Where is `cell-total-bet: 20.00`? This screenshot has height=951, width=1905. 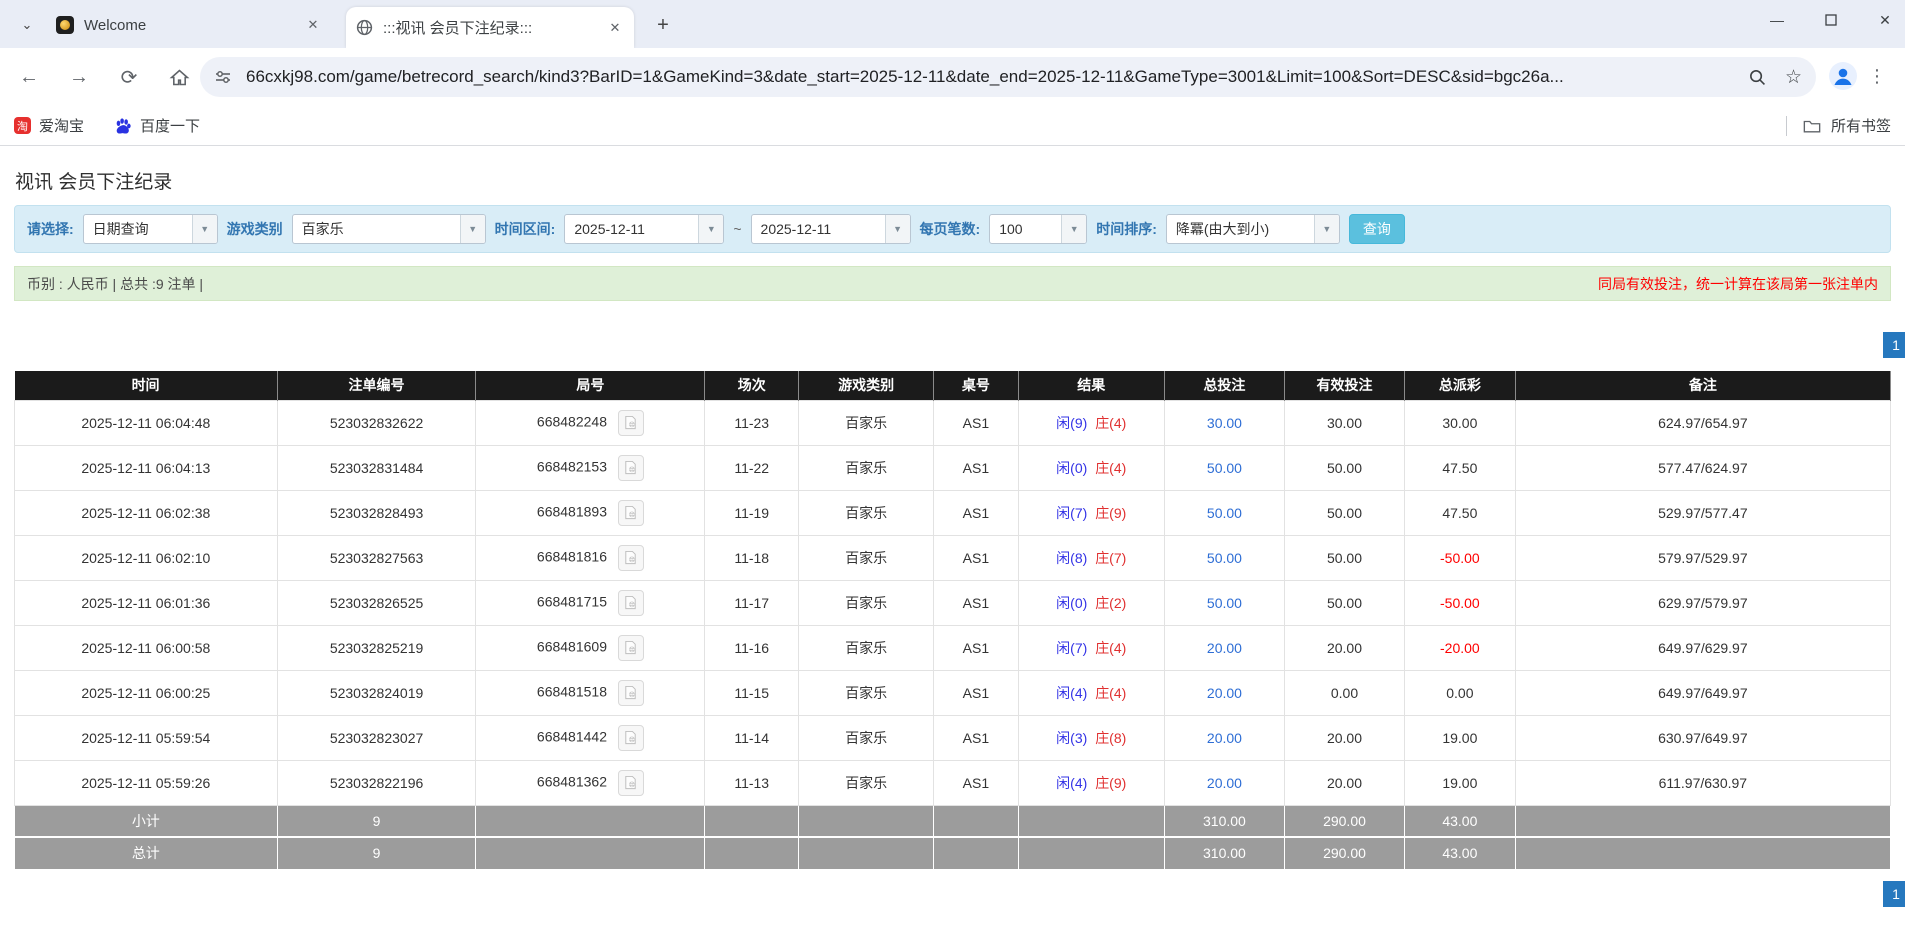 cell-total-bet: 20.00 is located at coordinates (1224, 692).